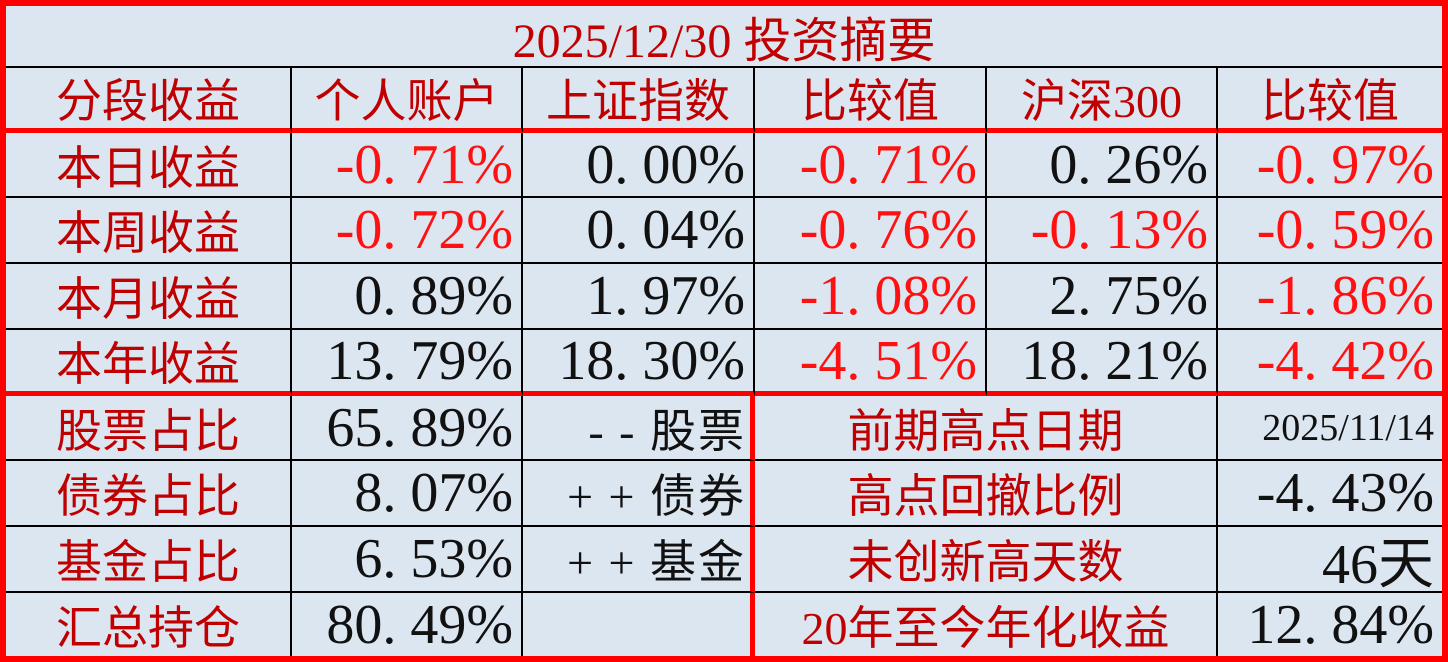 This screenshot has height=662, width=1448. I want to click on value-cell: -0. 72%, so click(407, 231).